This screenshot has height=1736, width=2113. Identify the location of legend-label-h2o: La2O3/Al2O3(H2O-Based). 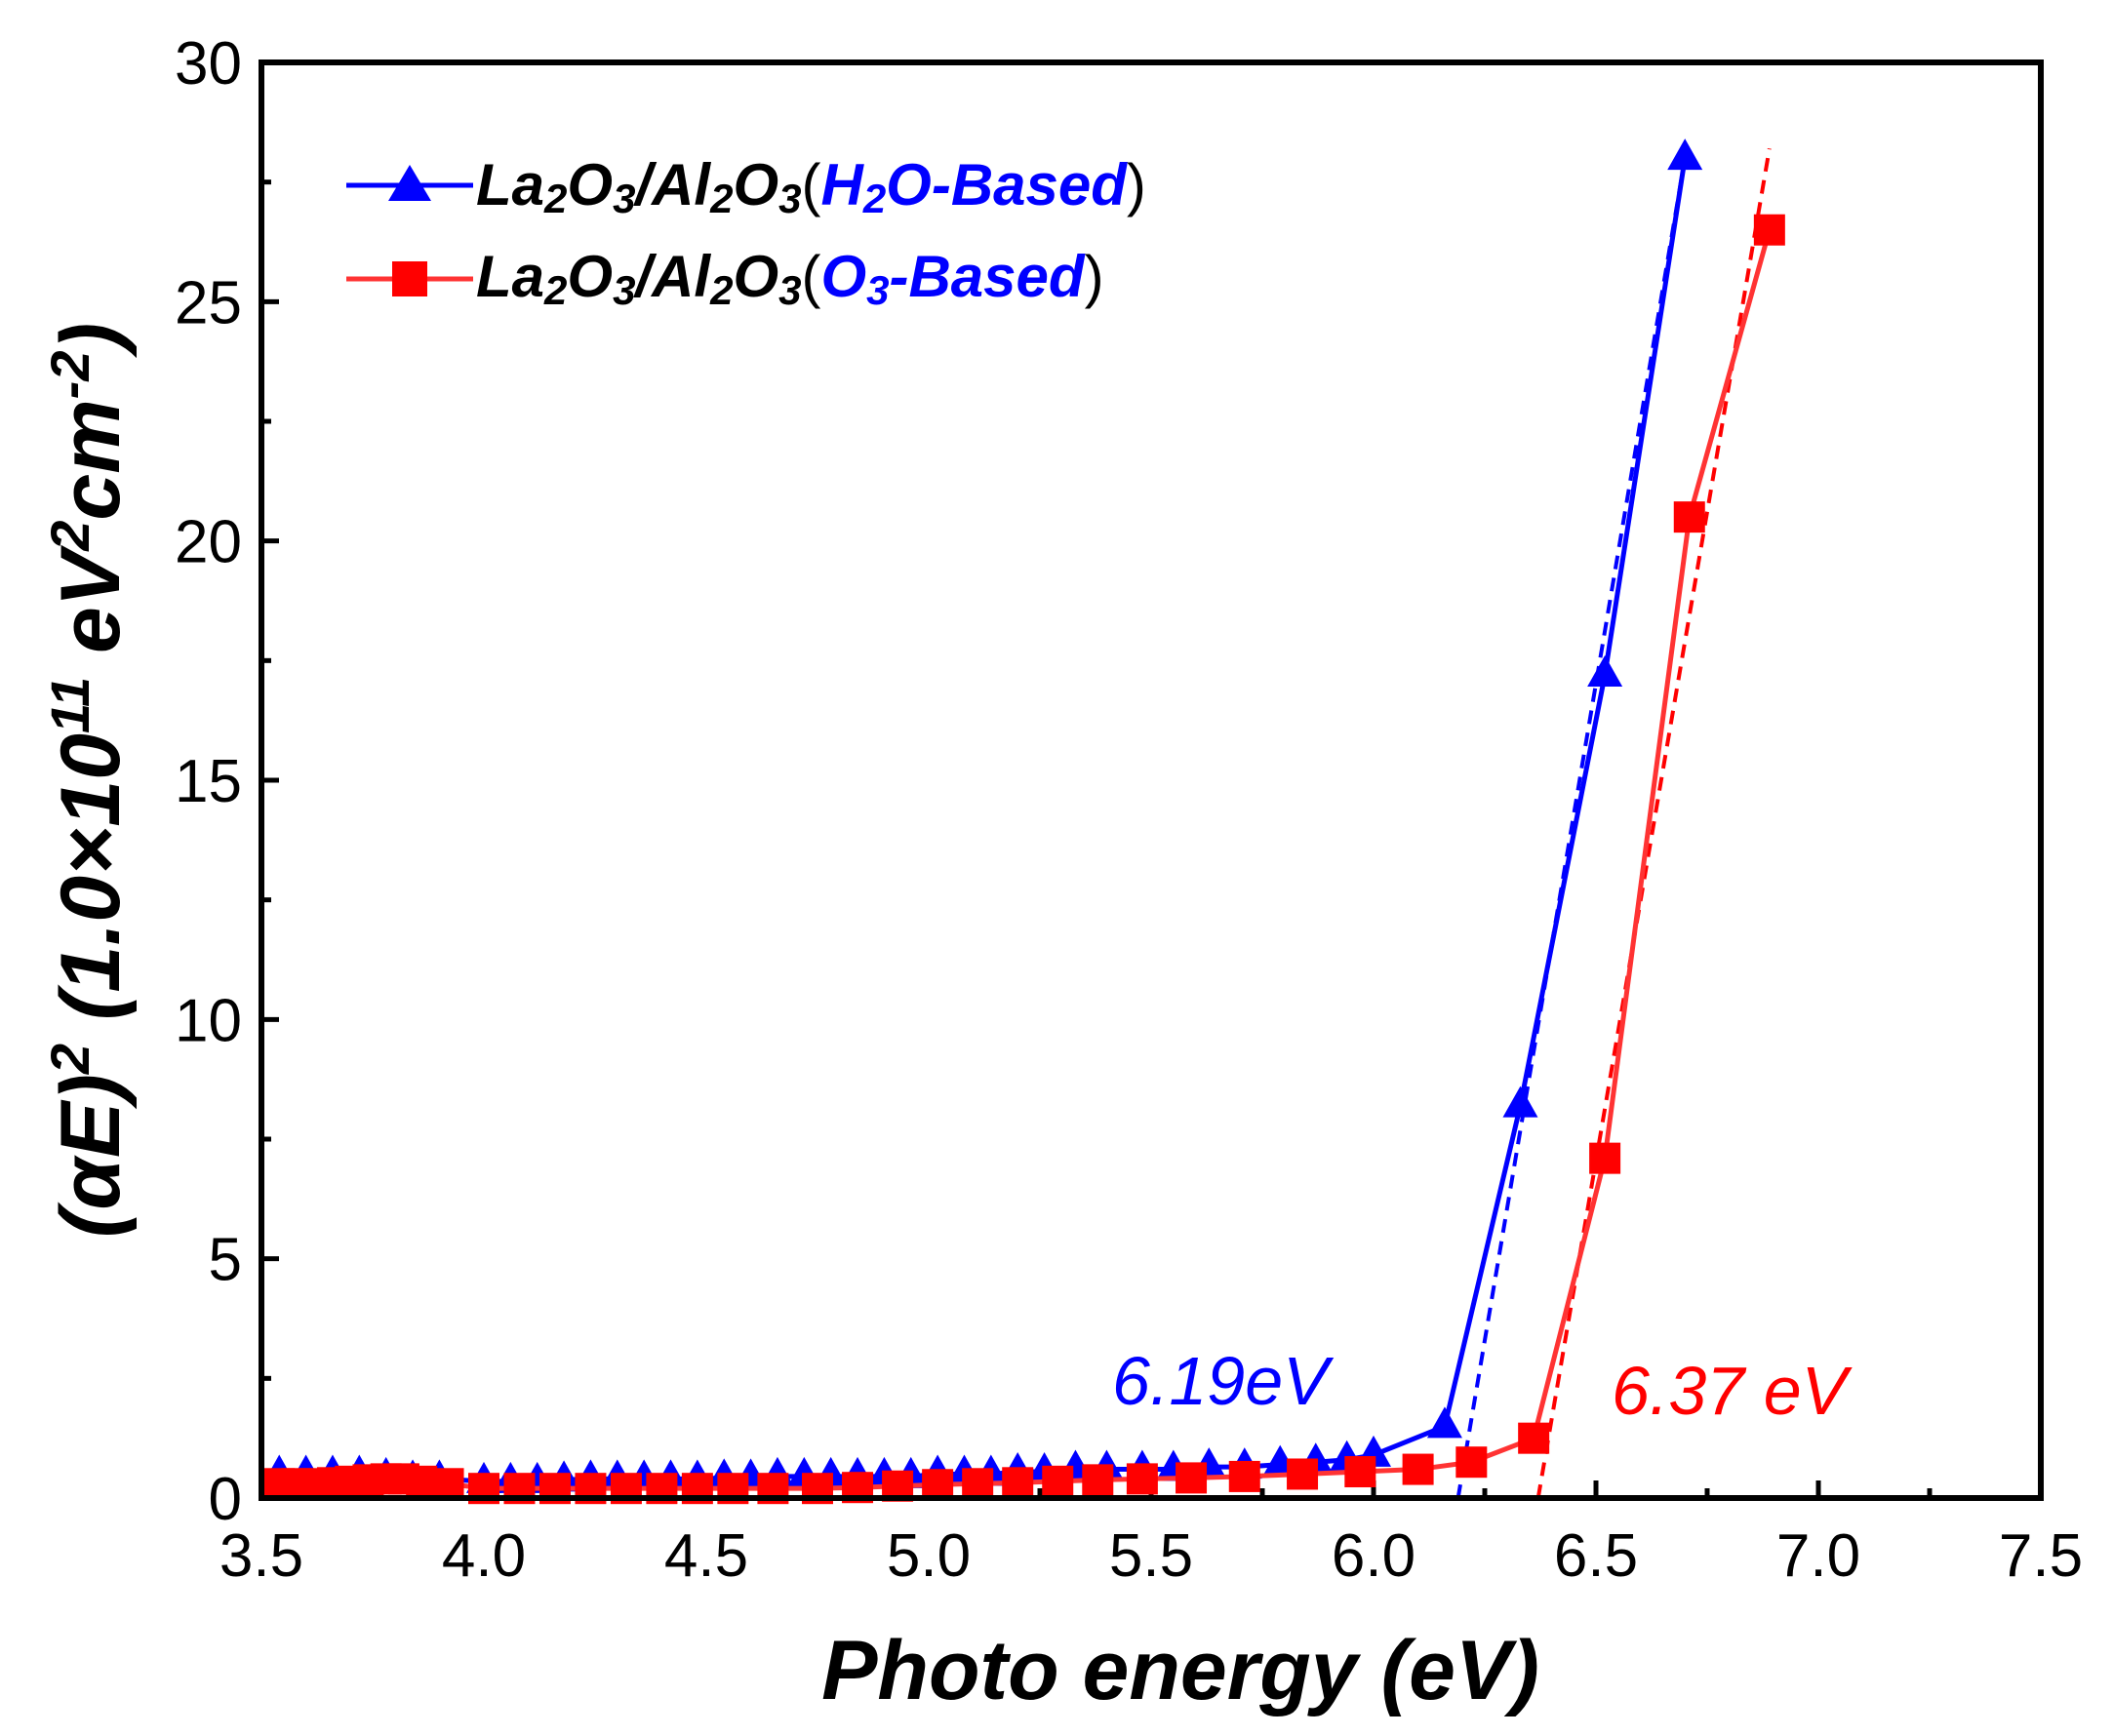
(811, 186).